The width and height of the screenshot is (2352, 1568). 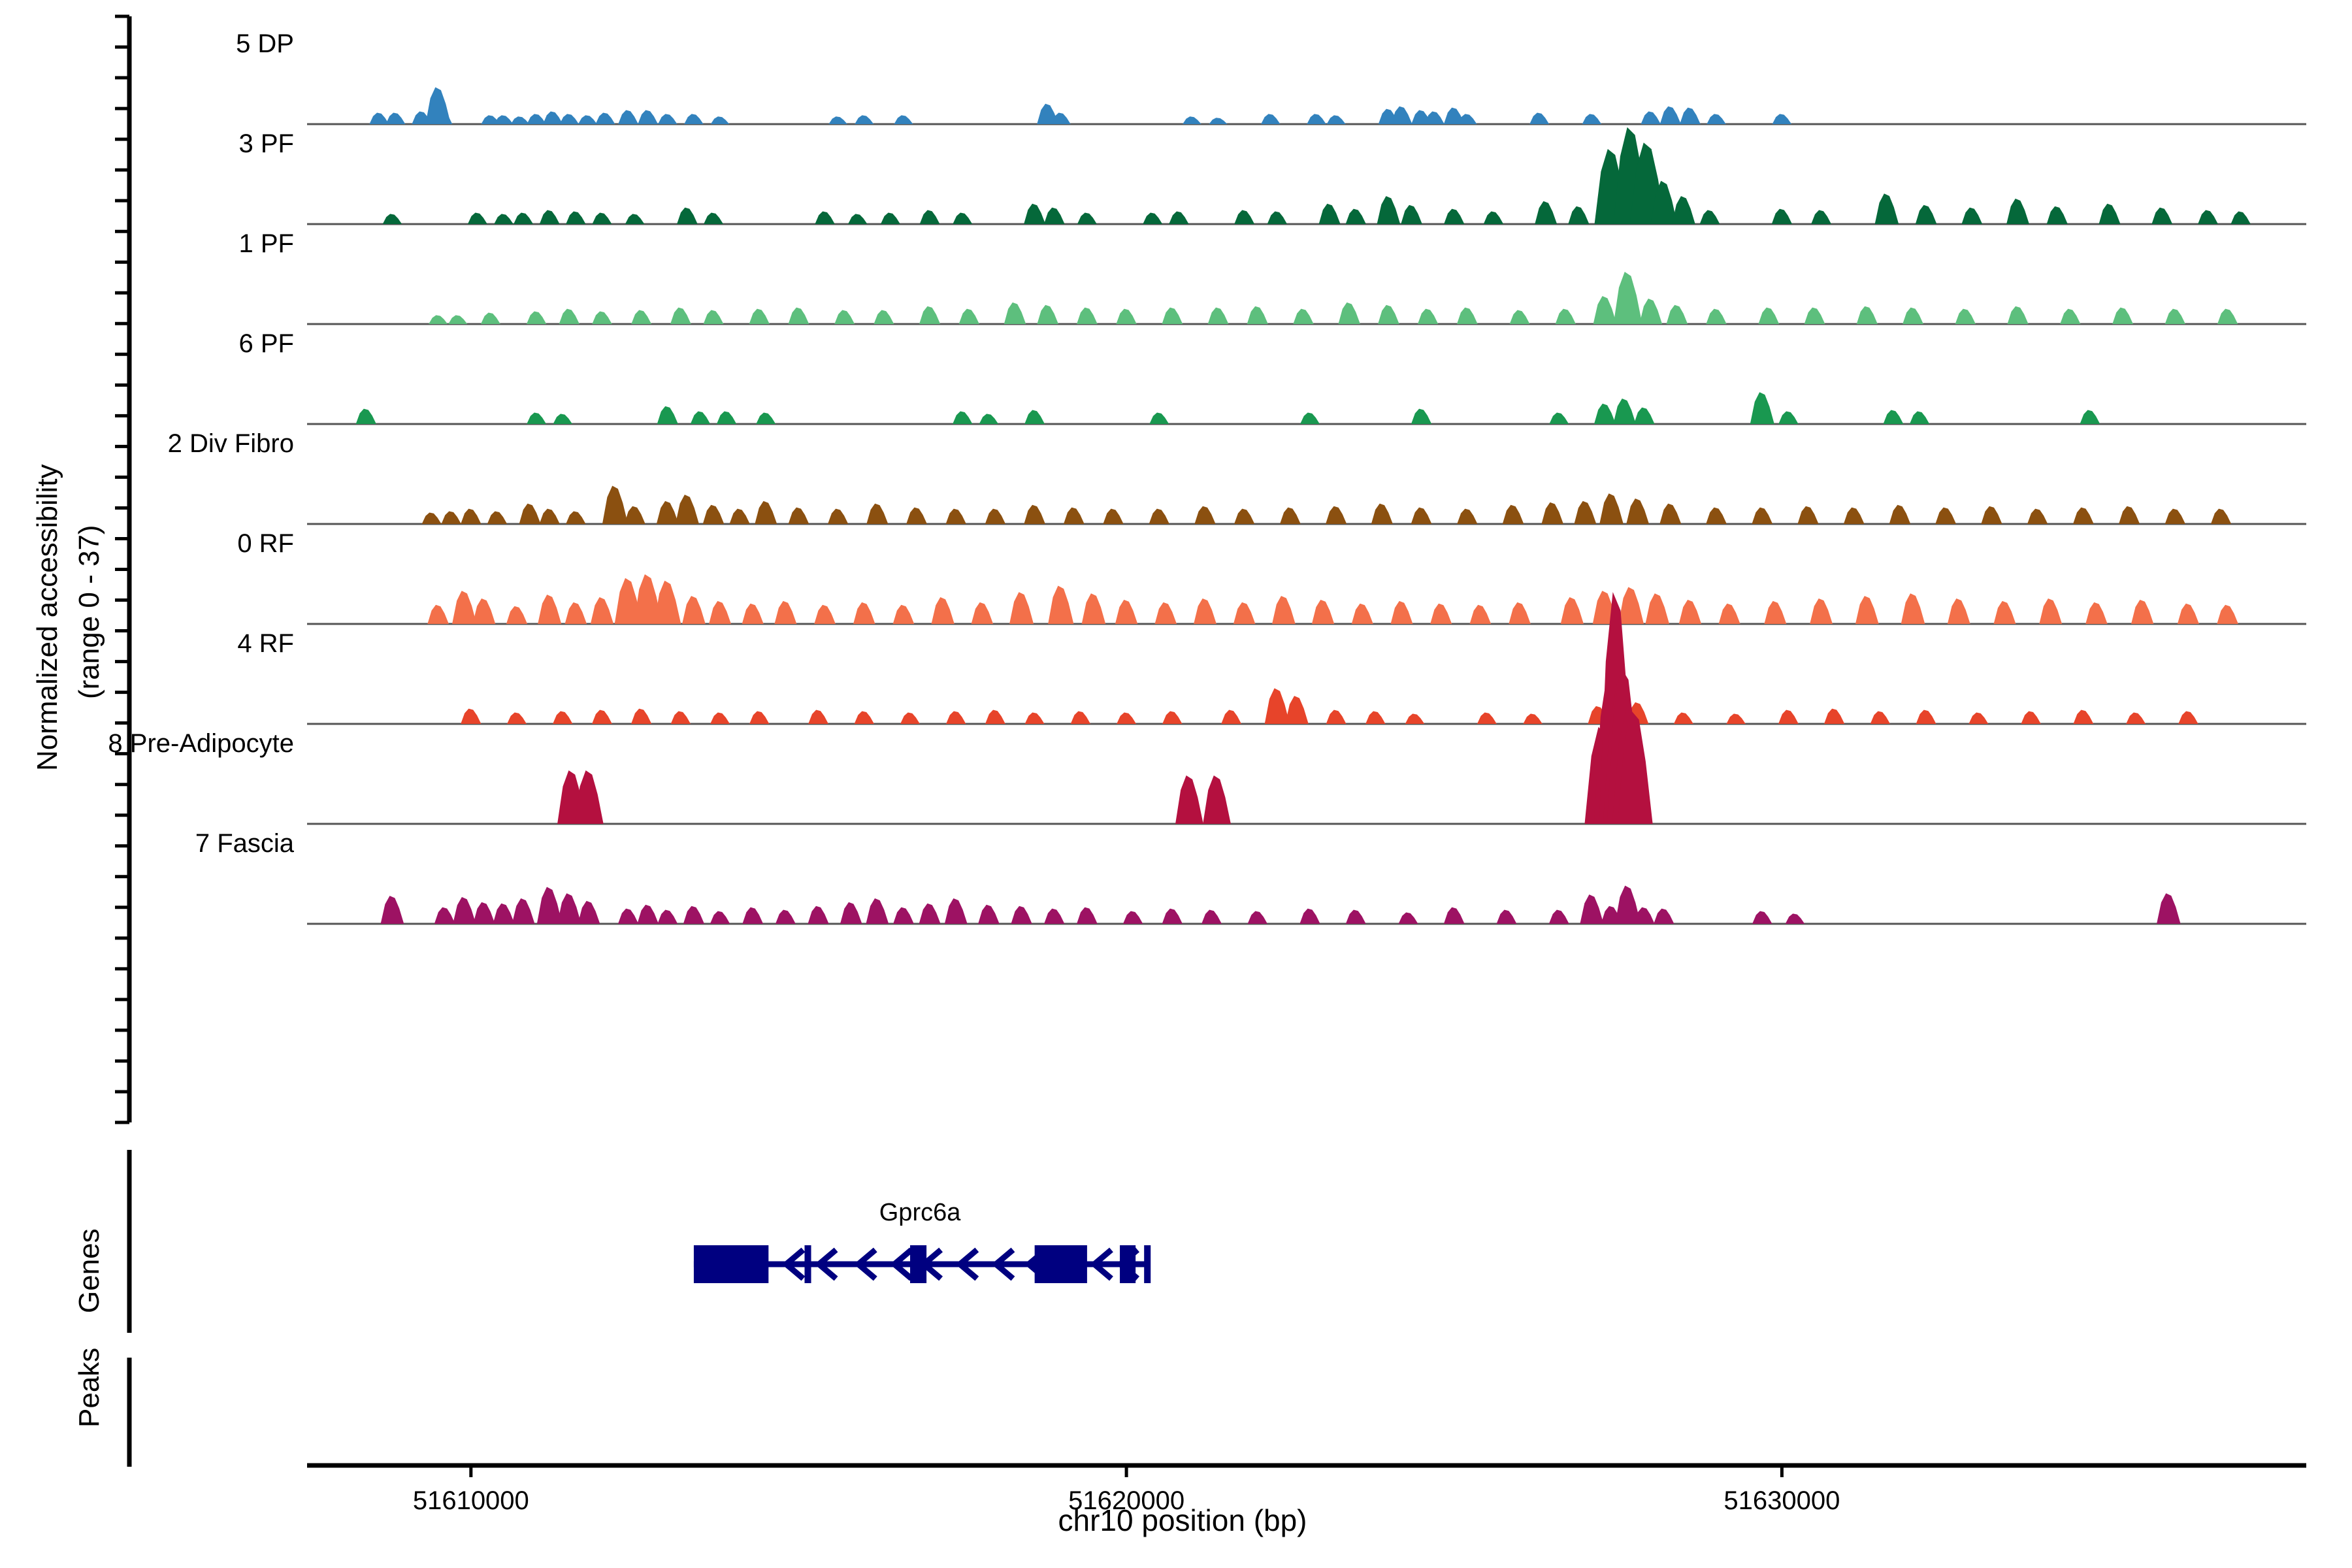 What do you see at coordinates (1781, 1500) in the screenshot?
I see `x-tick-label: 51630000` at bounding box center [1781, 1500].